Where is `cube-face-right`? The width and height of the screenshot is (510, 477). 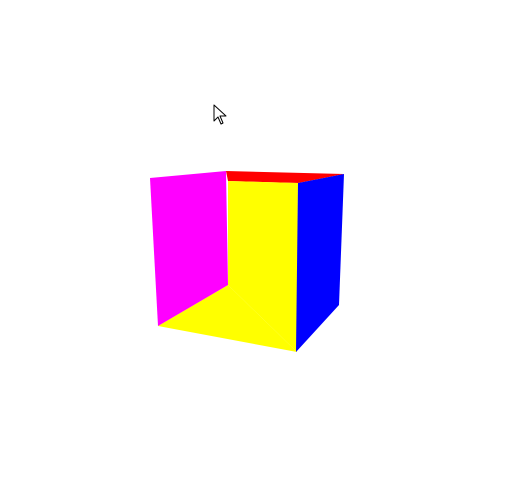
cube-face-right is located at coordinates (320, 263).